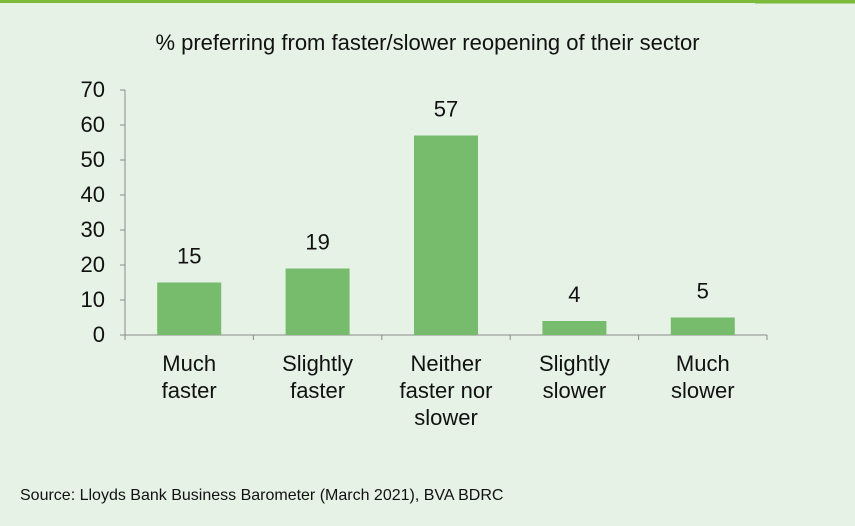  I want to click on data-label: 57, so click(446, 109).